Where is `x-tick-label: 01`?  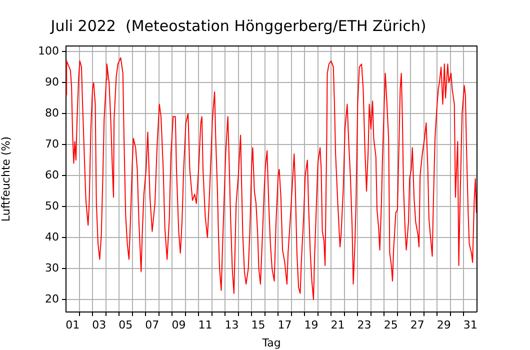 x-tick-label: 01 is located at coordinates (73, 325).